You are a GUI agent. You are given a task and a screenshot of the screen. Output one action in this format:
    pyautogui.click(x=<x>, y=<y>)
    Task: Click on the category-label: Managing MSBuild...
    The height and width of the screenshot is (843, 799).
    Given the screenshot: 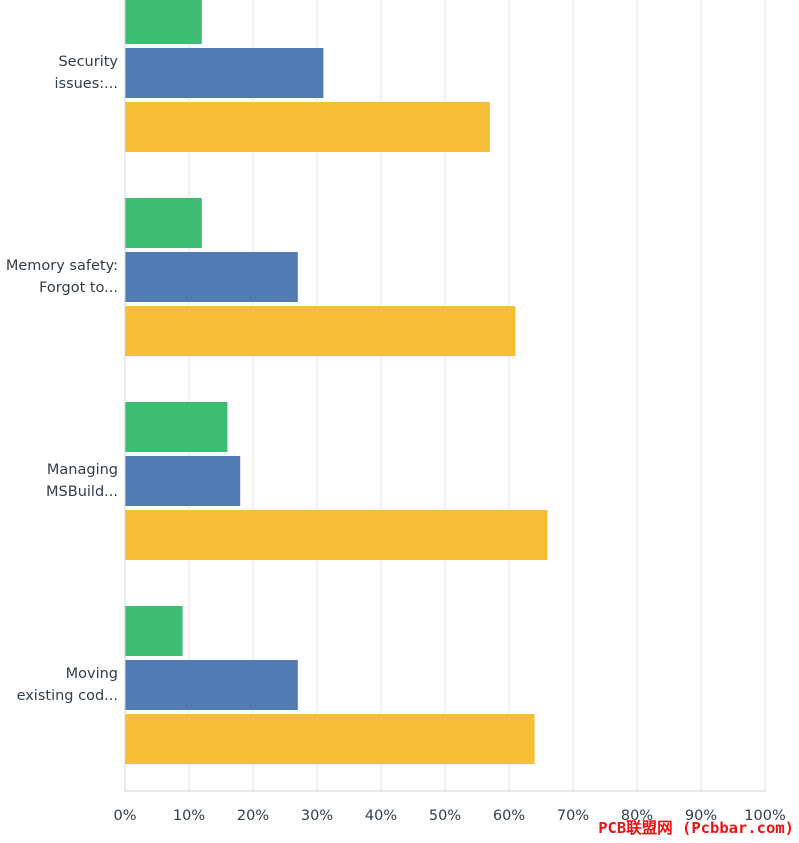 What is the action you would take?
    pyautogui.click(x=59, y=481)
    